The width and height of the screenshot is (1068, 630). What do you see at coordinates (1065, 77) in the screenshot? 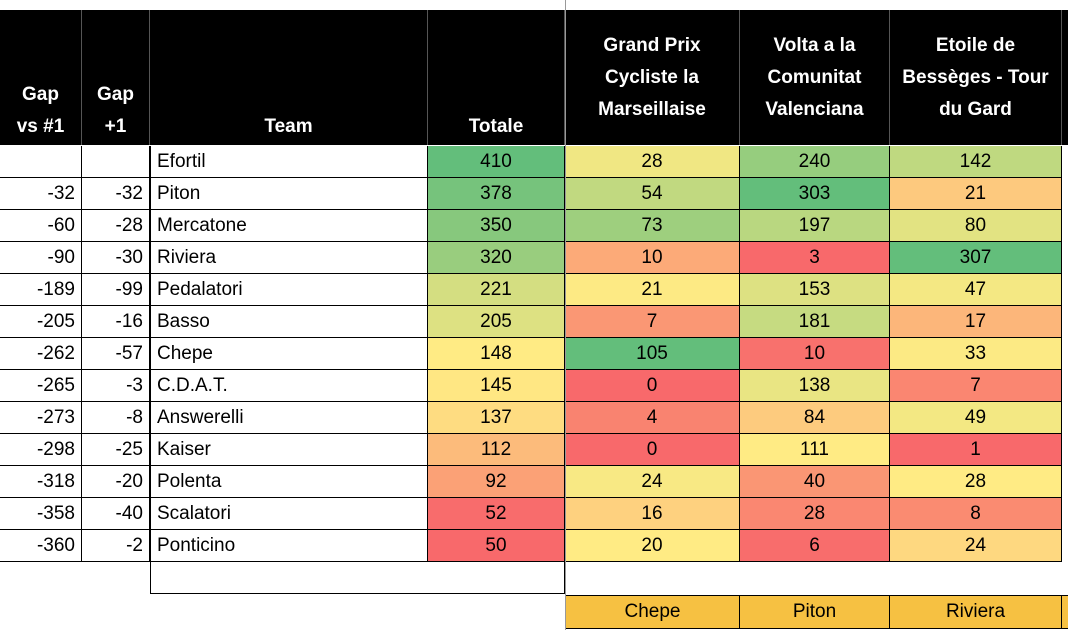
I see `header-filler` at bounding box center [1065, 77].